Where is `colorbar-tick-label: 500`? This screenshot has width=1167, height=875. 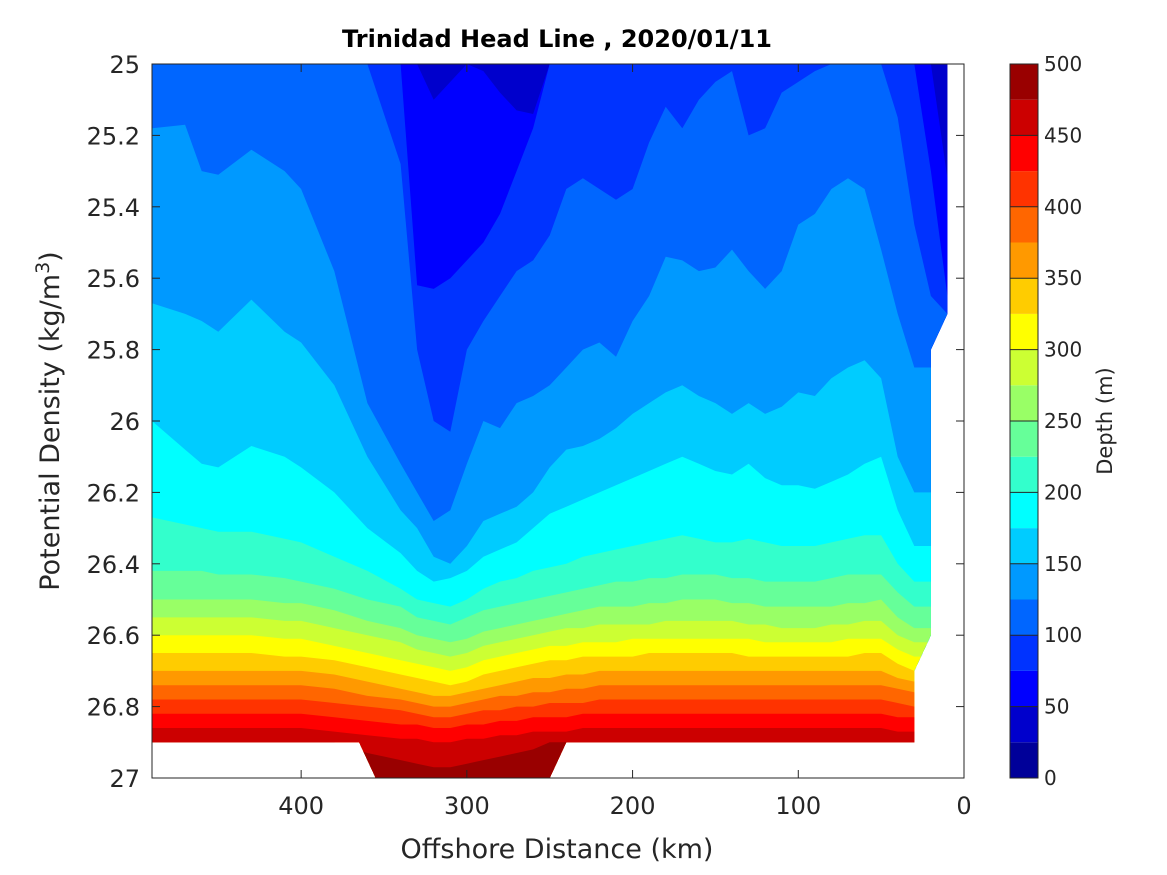 colorbar-tick-label: 500 is located at coordinates (1063, 64).